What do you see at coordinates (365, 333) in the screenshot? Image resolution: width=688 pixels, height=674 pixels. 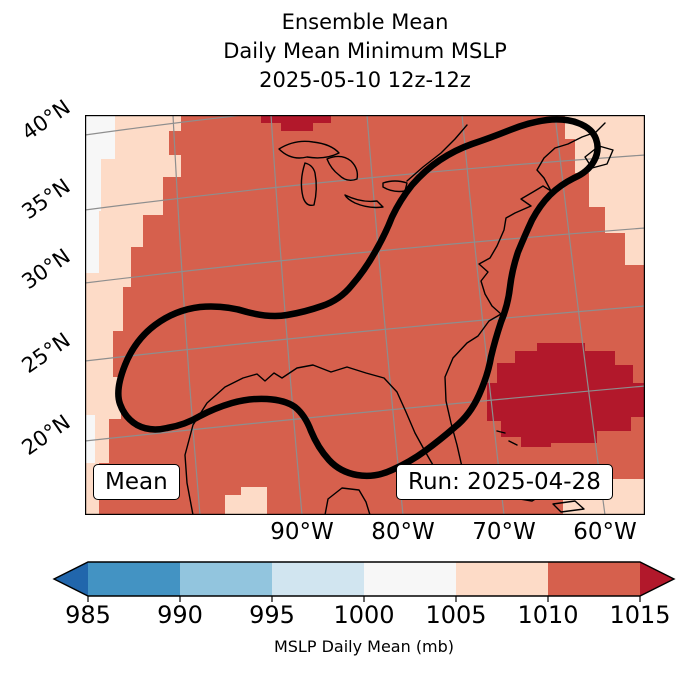 I see `graticule-parallel-25n` at bounding box center [365, 333].